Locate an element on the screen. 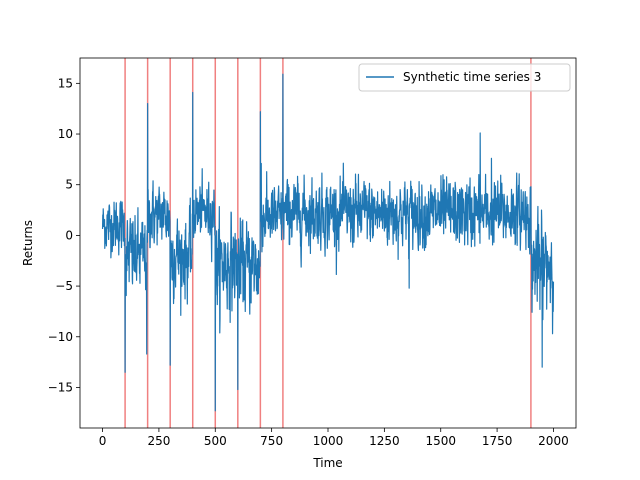  y-tick-label: −15 is located at coordinates (60, 387).